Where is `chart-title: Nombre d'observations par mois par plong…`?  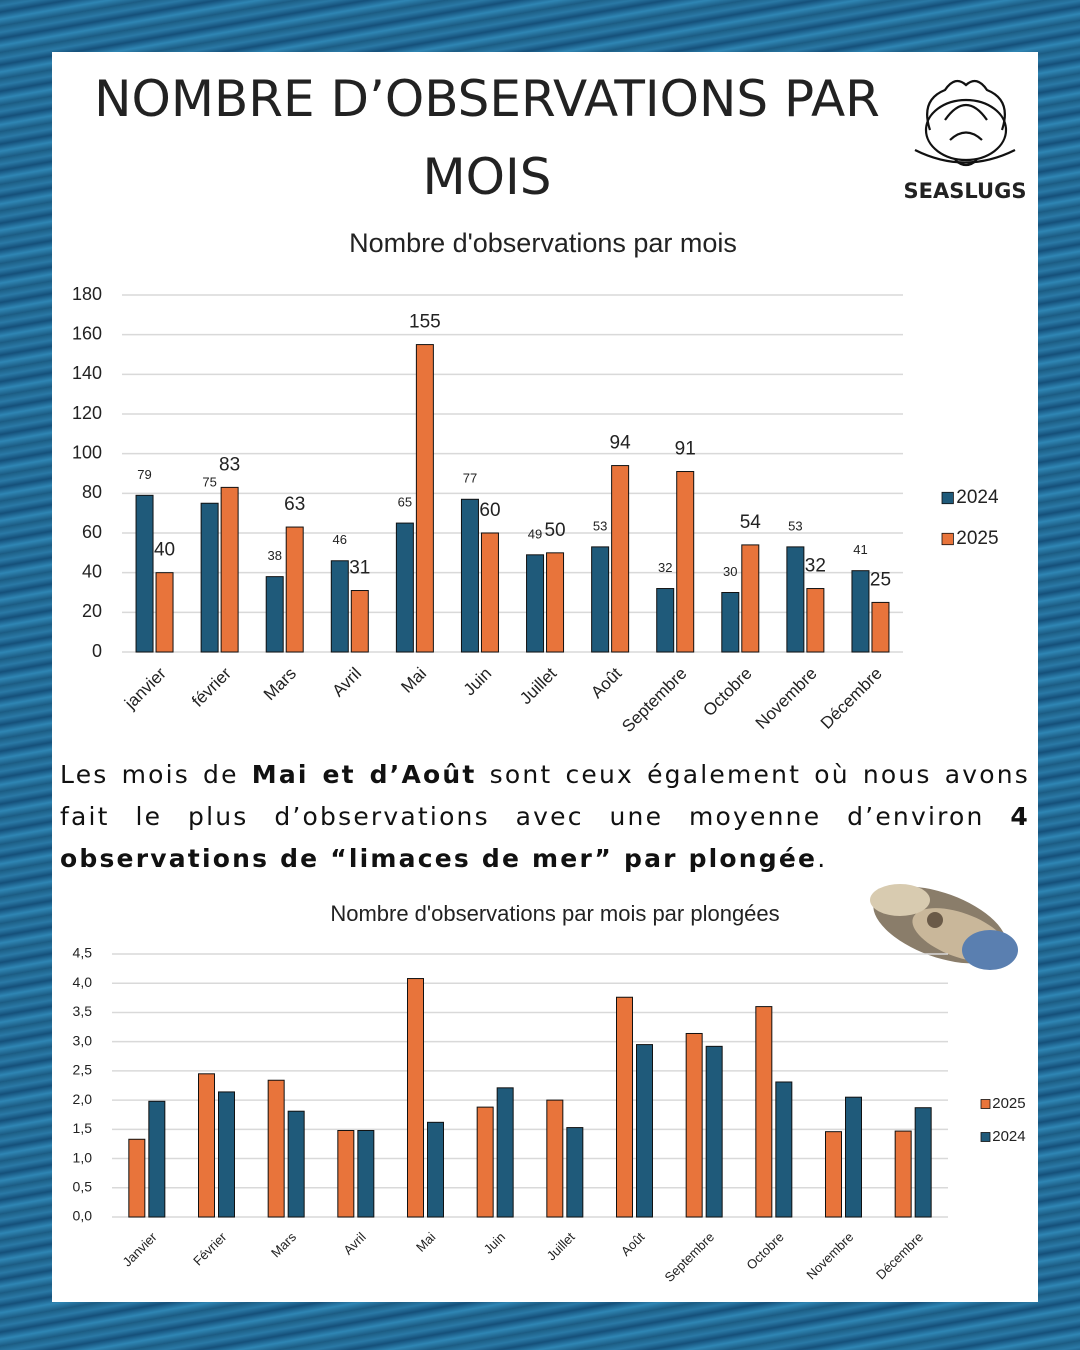
chart-title: Nombre d'observations par mois par plong… is located at coordinates (554, 913).